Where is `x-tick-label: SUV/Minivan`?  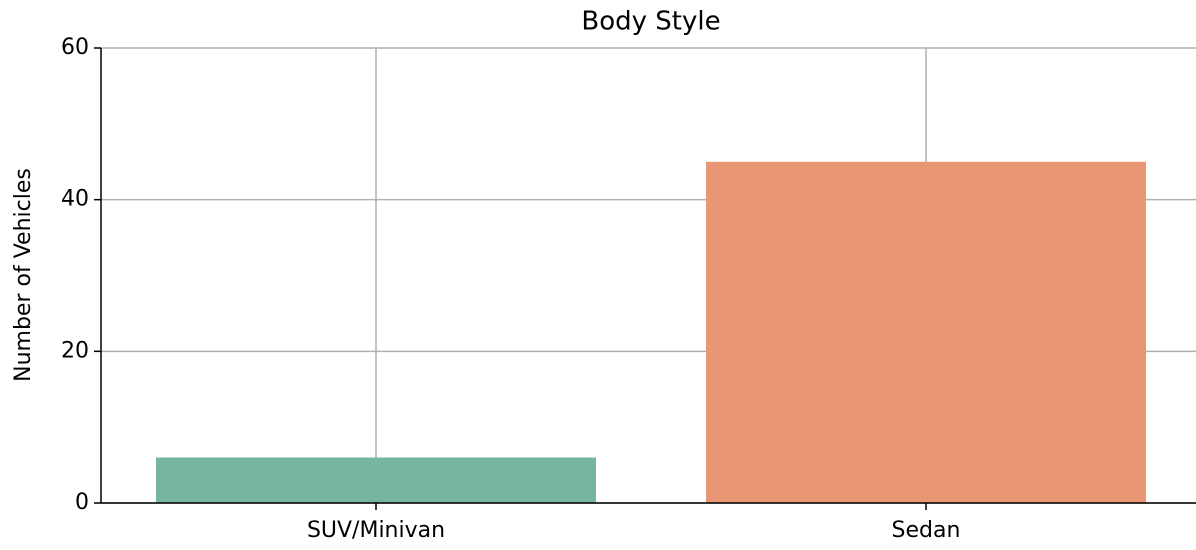 x-tick-label: SUV/Minivan is located at coordinates (376, 530).